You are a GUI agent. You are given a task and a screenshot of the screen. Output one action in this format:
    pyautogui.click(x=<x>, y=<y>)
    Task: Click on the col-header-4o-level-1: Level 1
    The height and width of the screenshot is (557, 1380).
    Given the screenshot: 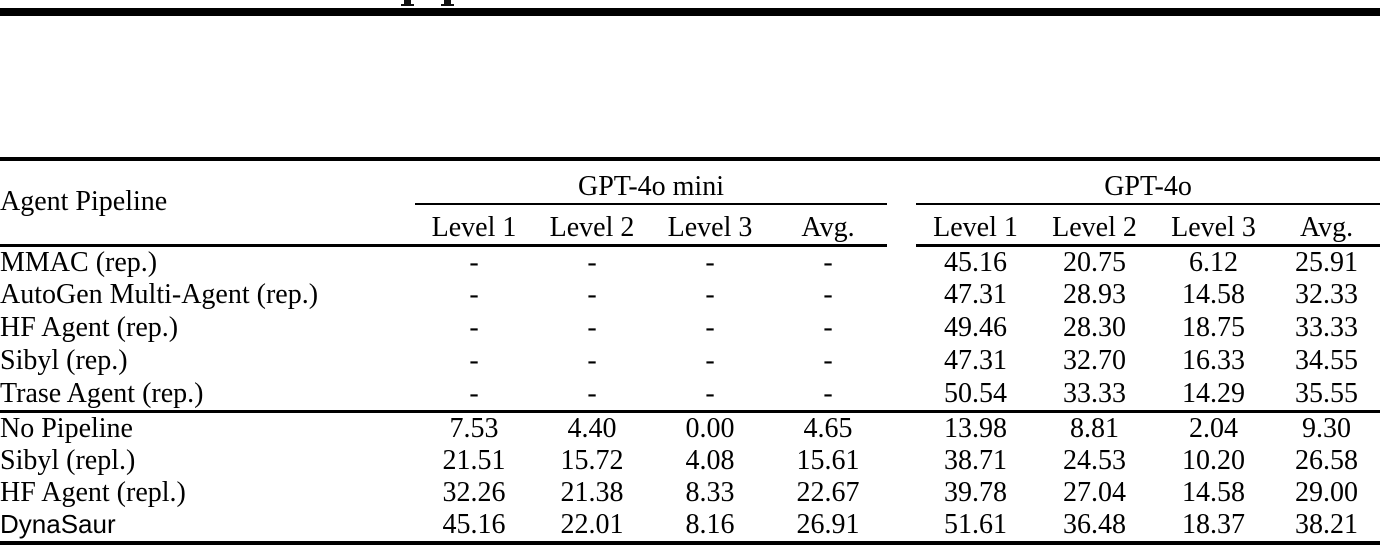 What is the action you would take?
    pyautogui.click(x=975, y=225)
    